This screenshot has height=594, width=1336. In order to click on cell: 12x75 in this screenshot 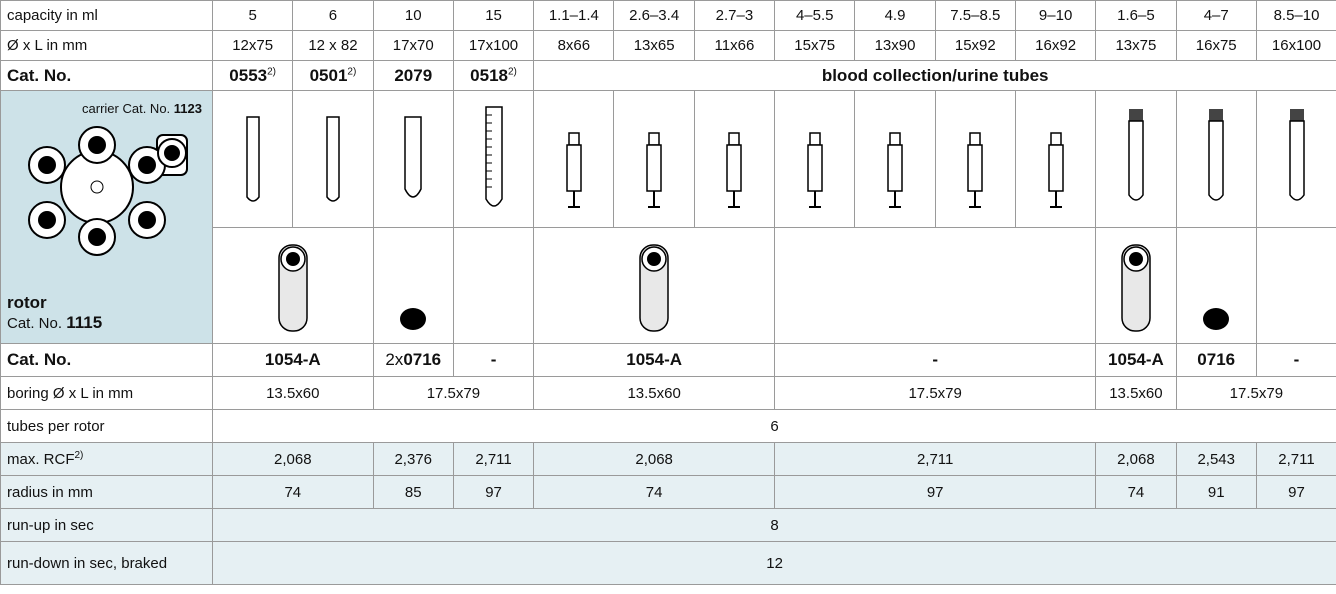, I will do `click(252, 45)`.